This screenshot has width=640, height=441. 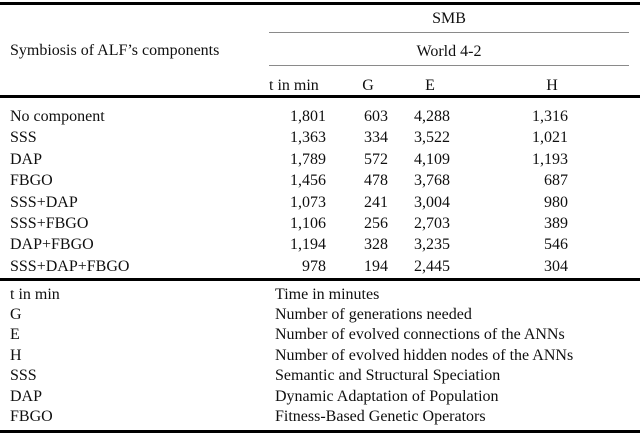 What do you see at coordinates (387, 396) in the screenshot?
I see `legend-description: Dynamic Adaptation of Population` at bounding box center [387, 396].